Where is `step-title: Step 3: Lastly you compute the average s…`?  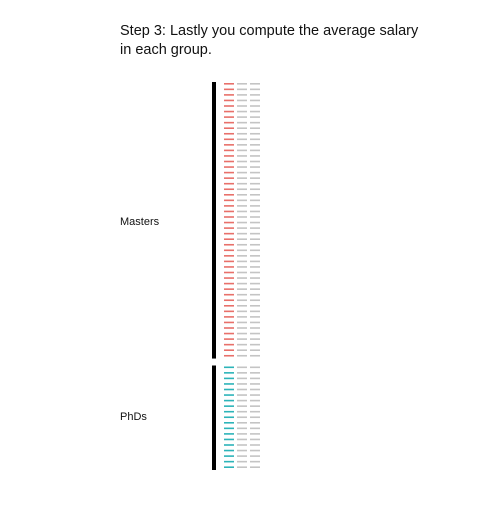 step-title: Step 3: Lastly you compute the average s… is located at coordinates (269, 40).